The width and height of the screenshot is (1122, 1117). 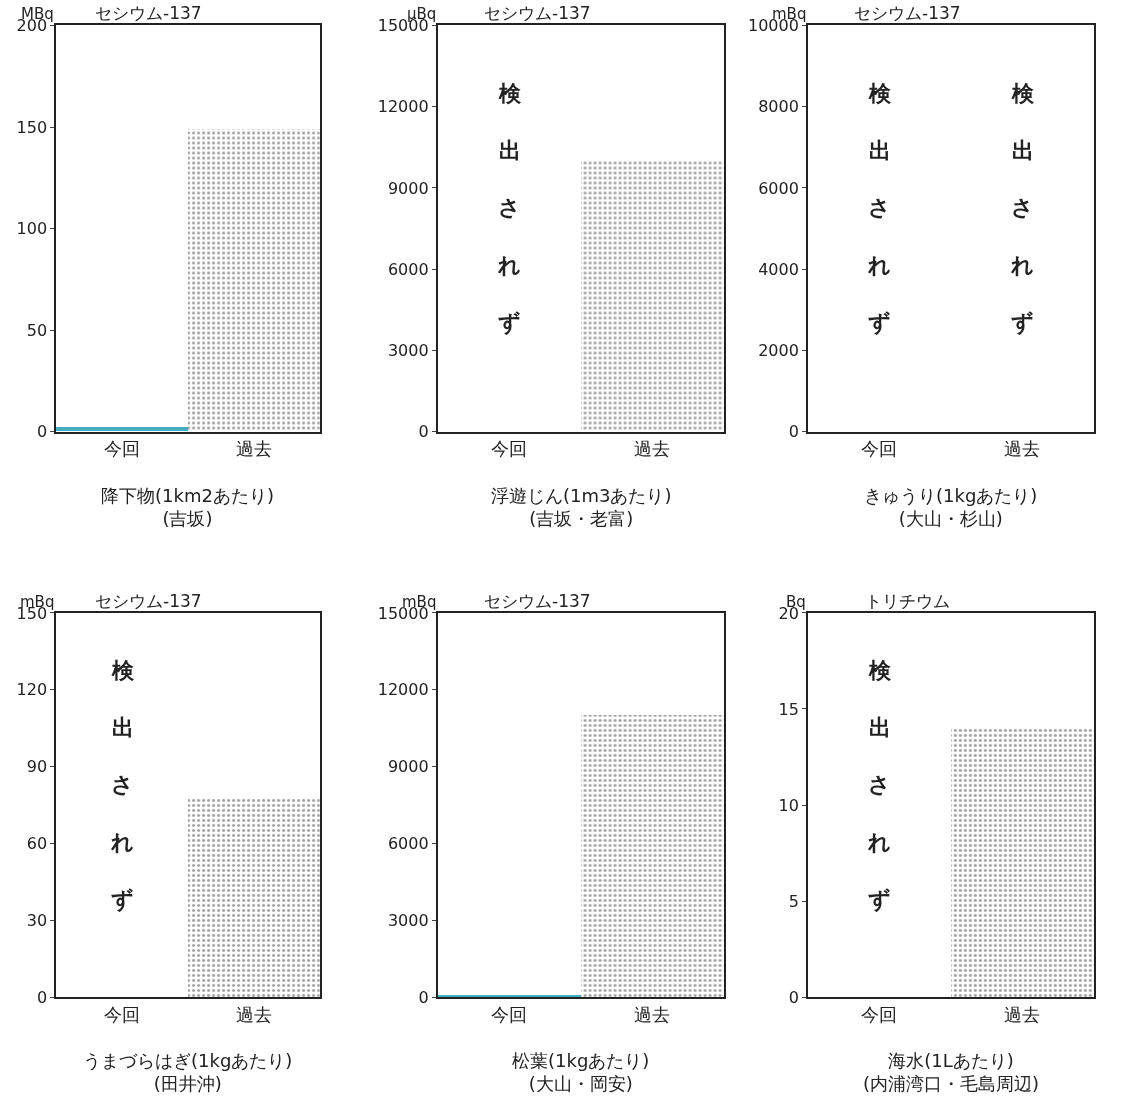 I want to click on x-axis-title: 松葉(1kgあたり) (大山・岡安), so click(x=581, y=1072).